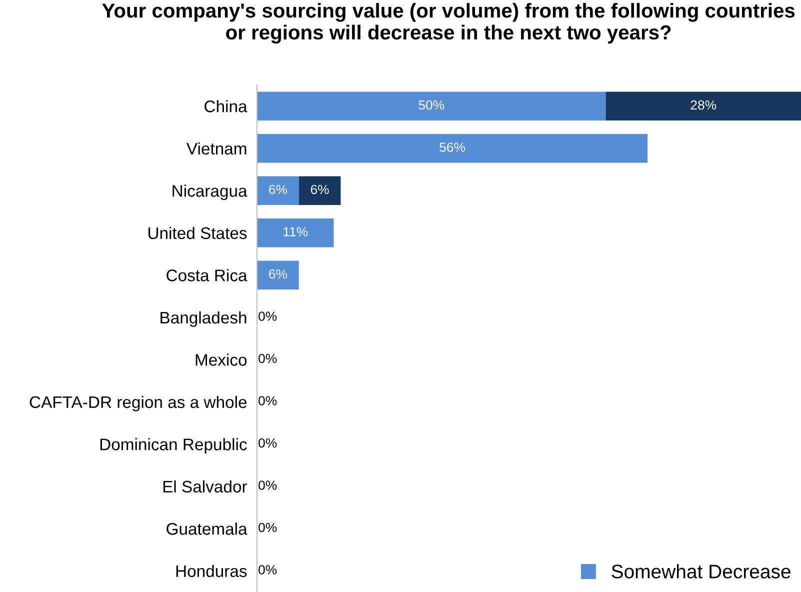  I want to click on y-tick-label: El Salvador, so click(205, 486).